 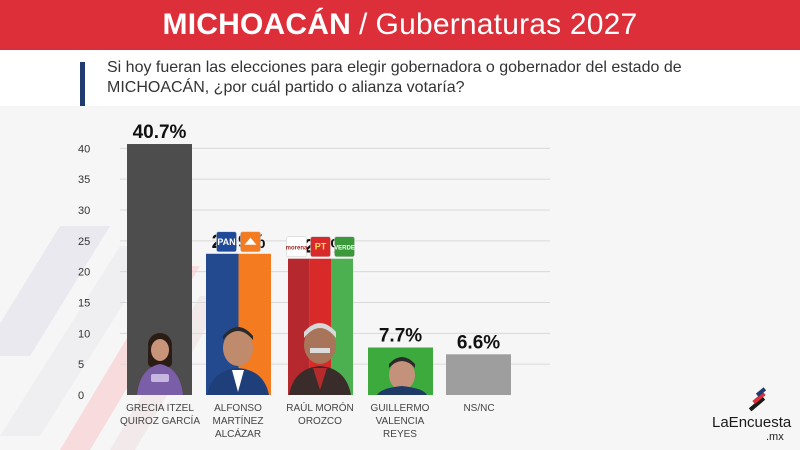 I want to click on header-region: MICHOACÁN, so click(x=256, y=24).